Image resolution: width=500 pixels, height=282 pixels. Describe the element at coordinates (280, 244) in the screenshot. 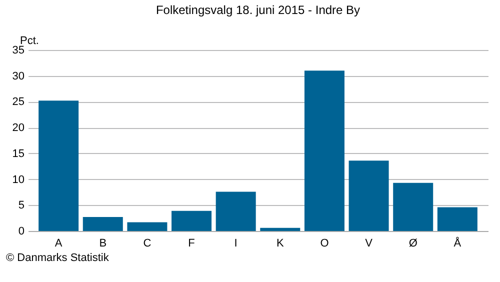

I see `x-tick-label: K` at that location.